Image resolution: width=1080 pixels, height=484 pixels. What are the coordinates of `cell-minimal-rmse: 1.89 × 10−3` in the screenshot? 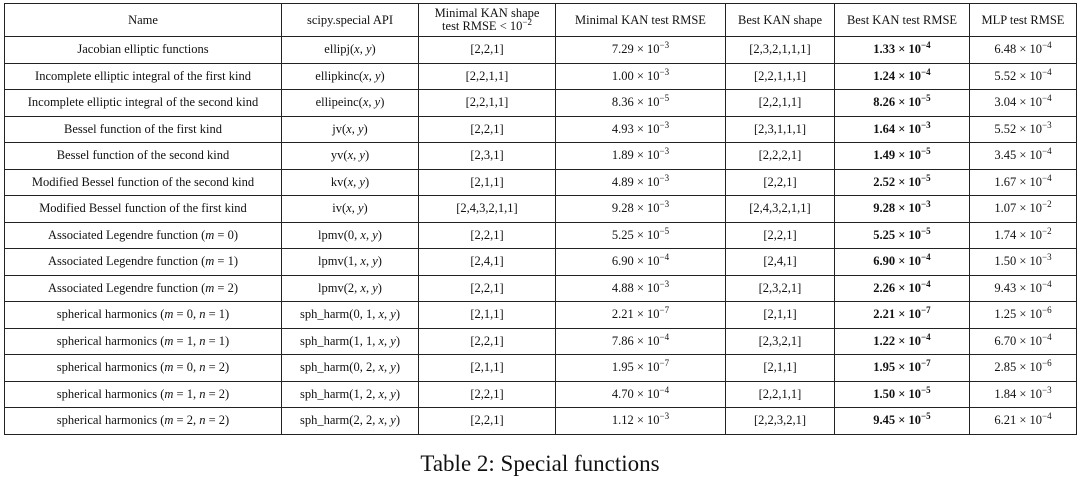 It's located at (640, 156).